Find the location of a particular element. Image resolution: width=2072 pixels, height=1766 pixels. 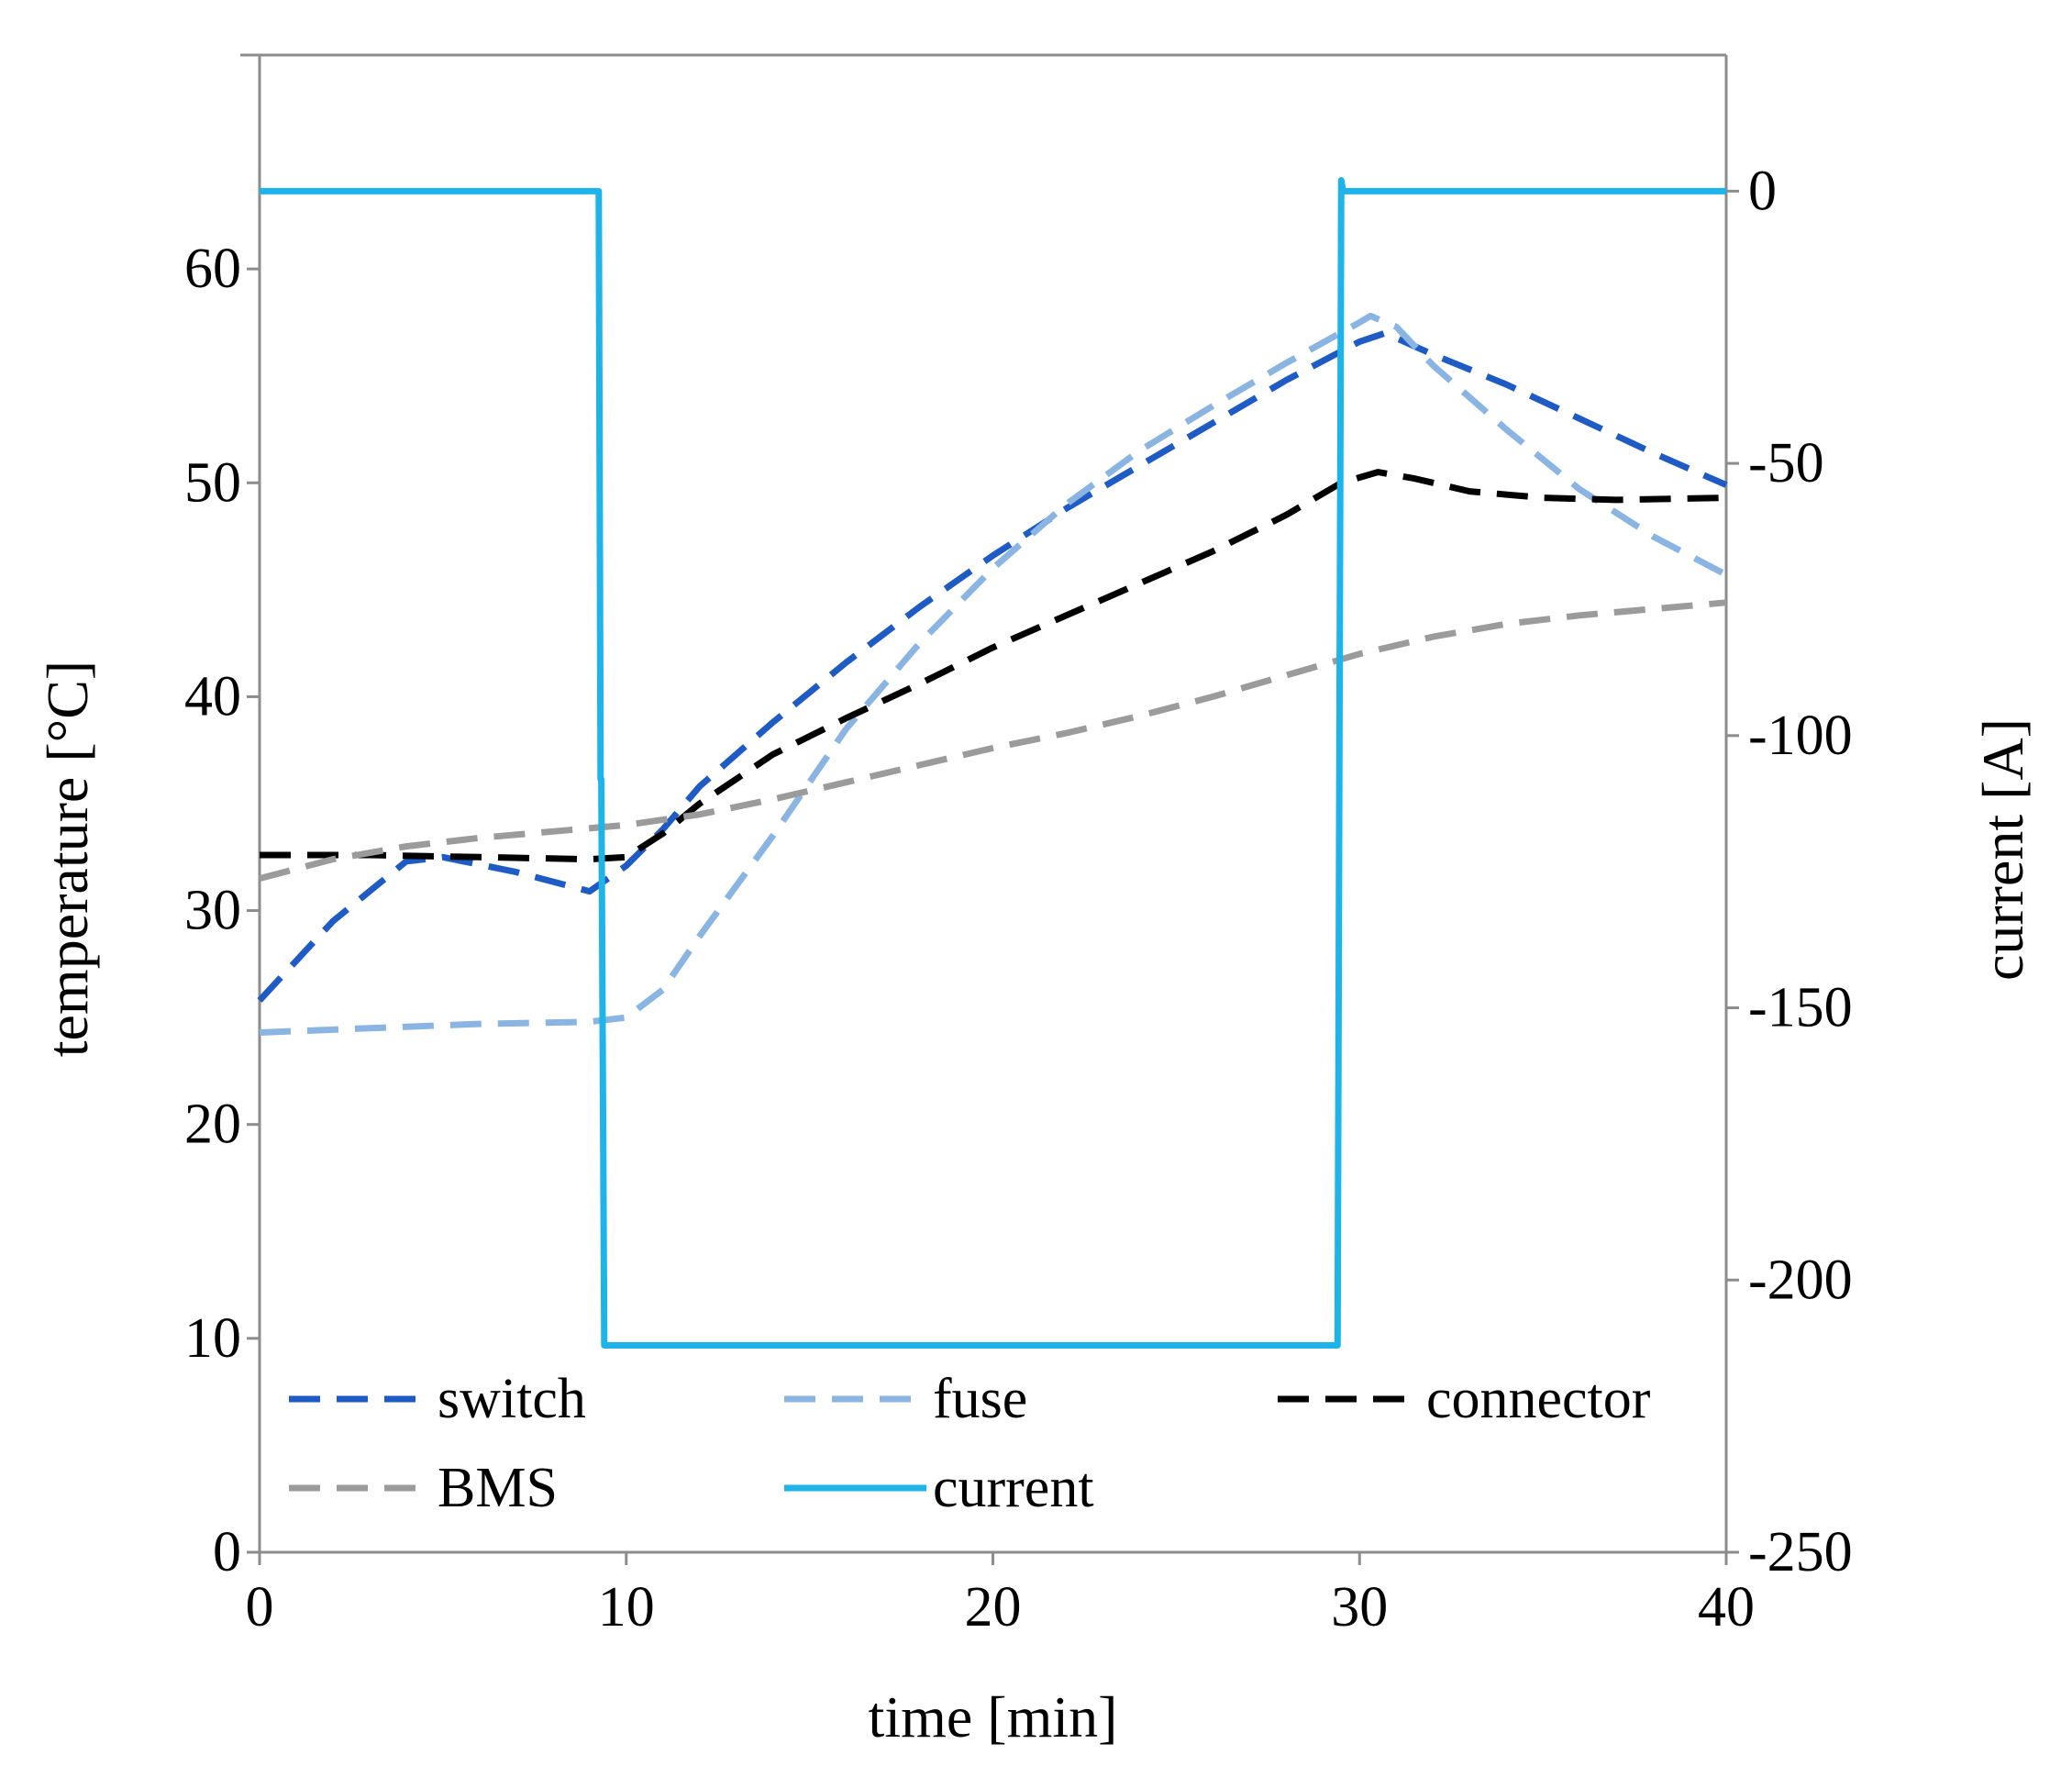

y-tick-label: 50 is located at coordinates (213, 482).